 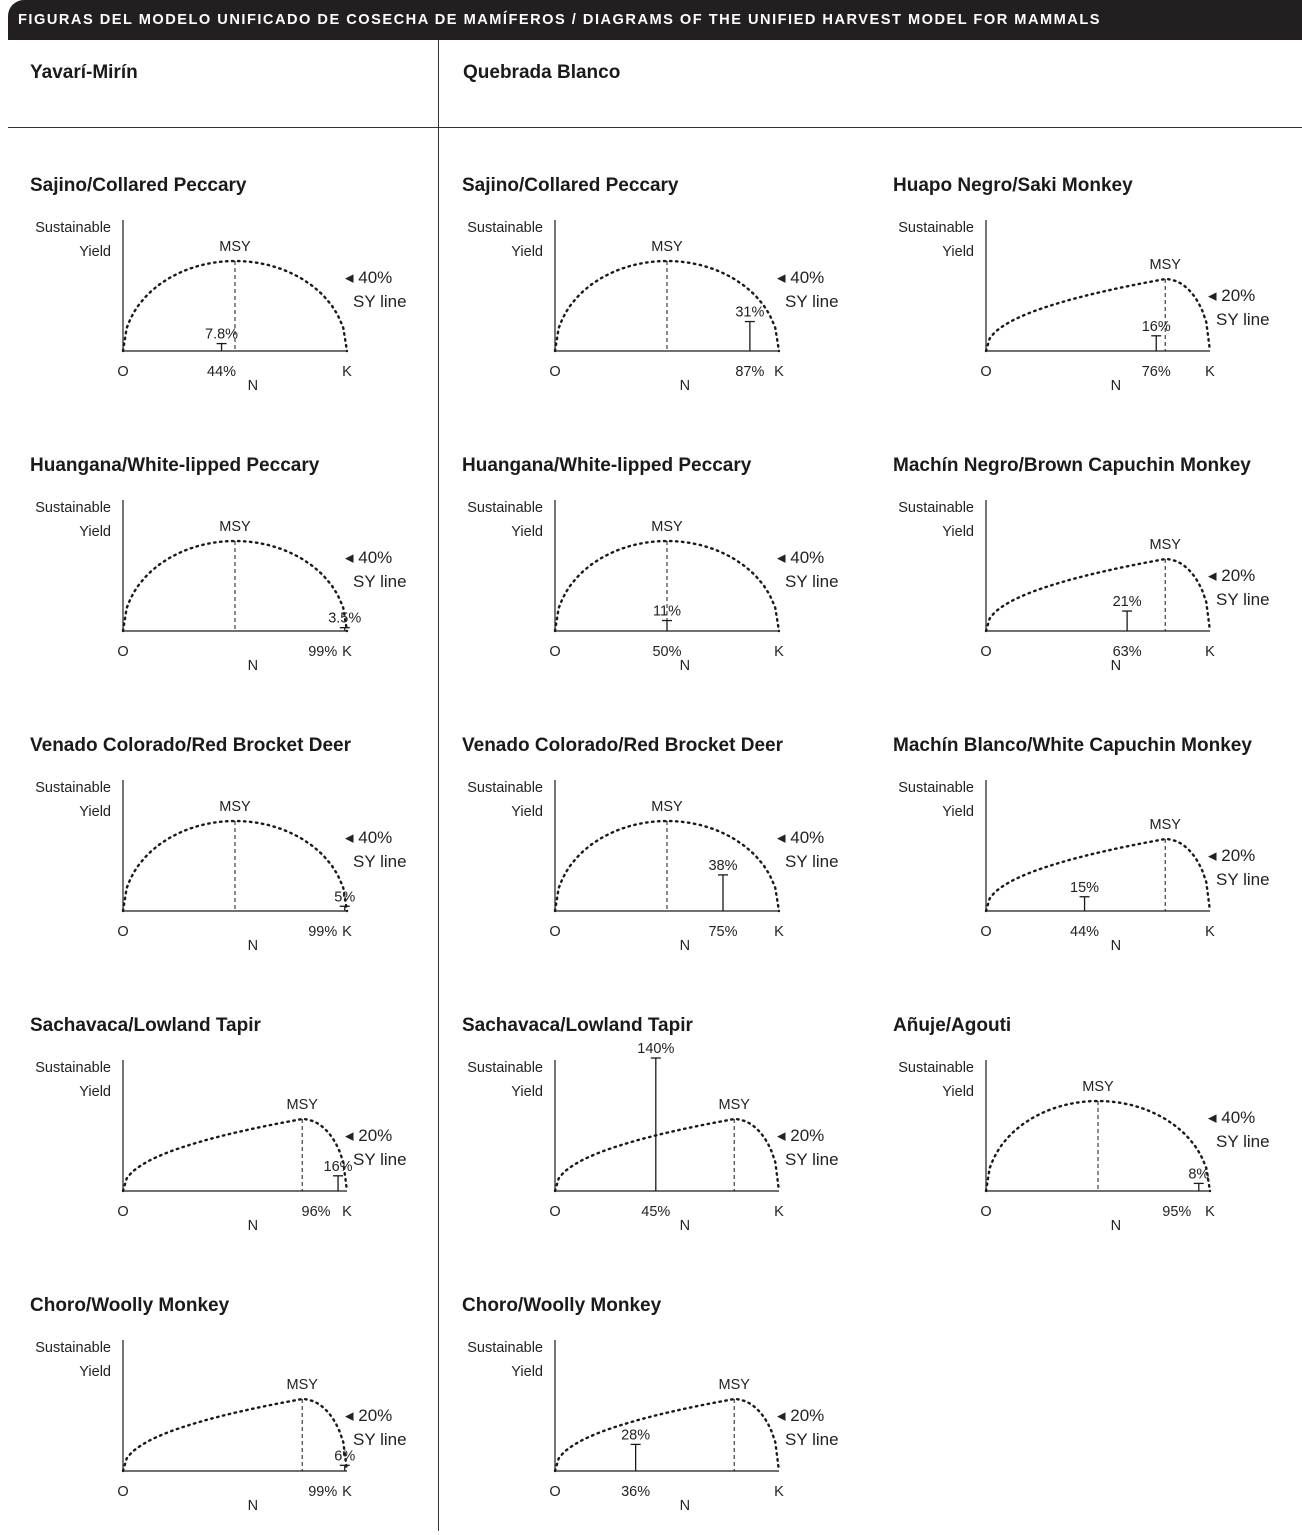 What do you see at coordinates (130, 1305) in the screenshot?
I see `panel-title: Choro/Woolly Monkey` at bounding box center [130, 1305].